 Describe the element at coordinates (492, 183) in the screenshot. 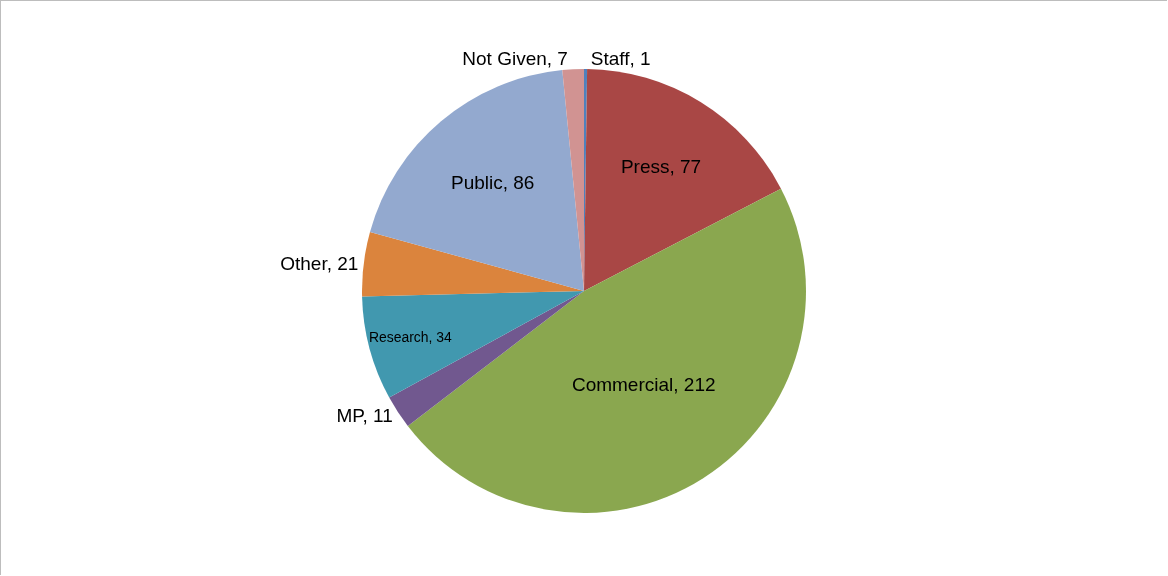

I see `slice-label: Public, 86` at that location.